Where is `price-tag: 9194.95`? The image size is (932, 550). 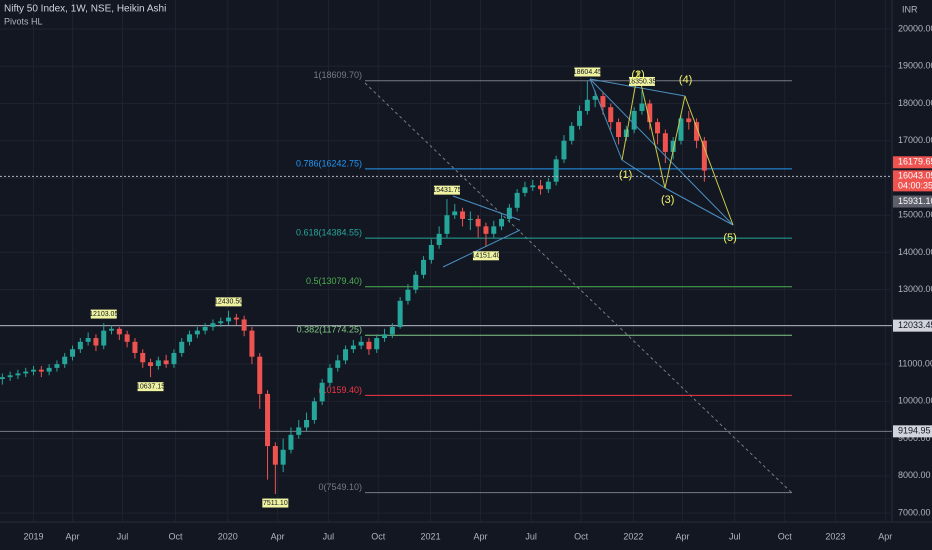
price-tag: 9194.95 is located at coordinates (914, 431).